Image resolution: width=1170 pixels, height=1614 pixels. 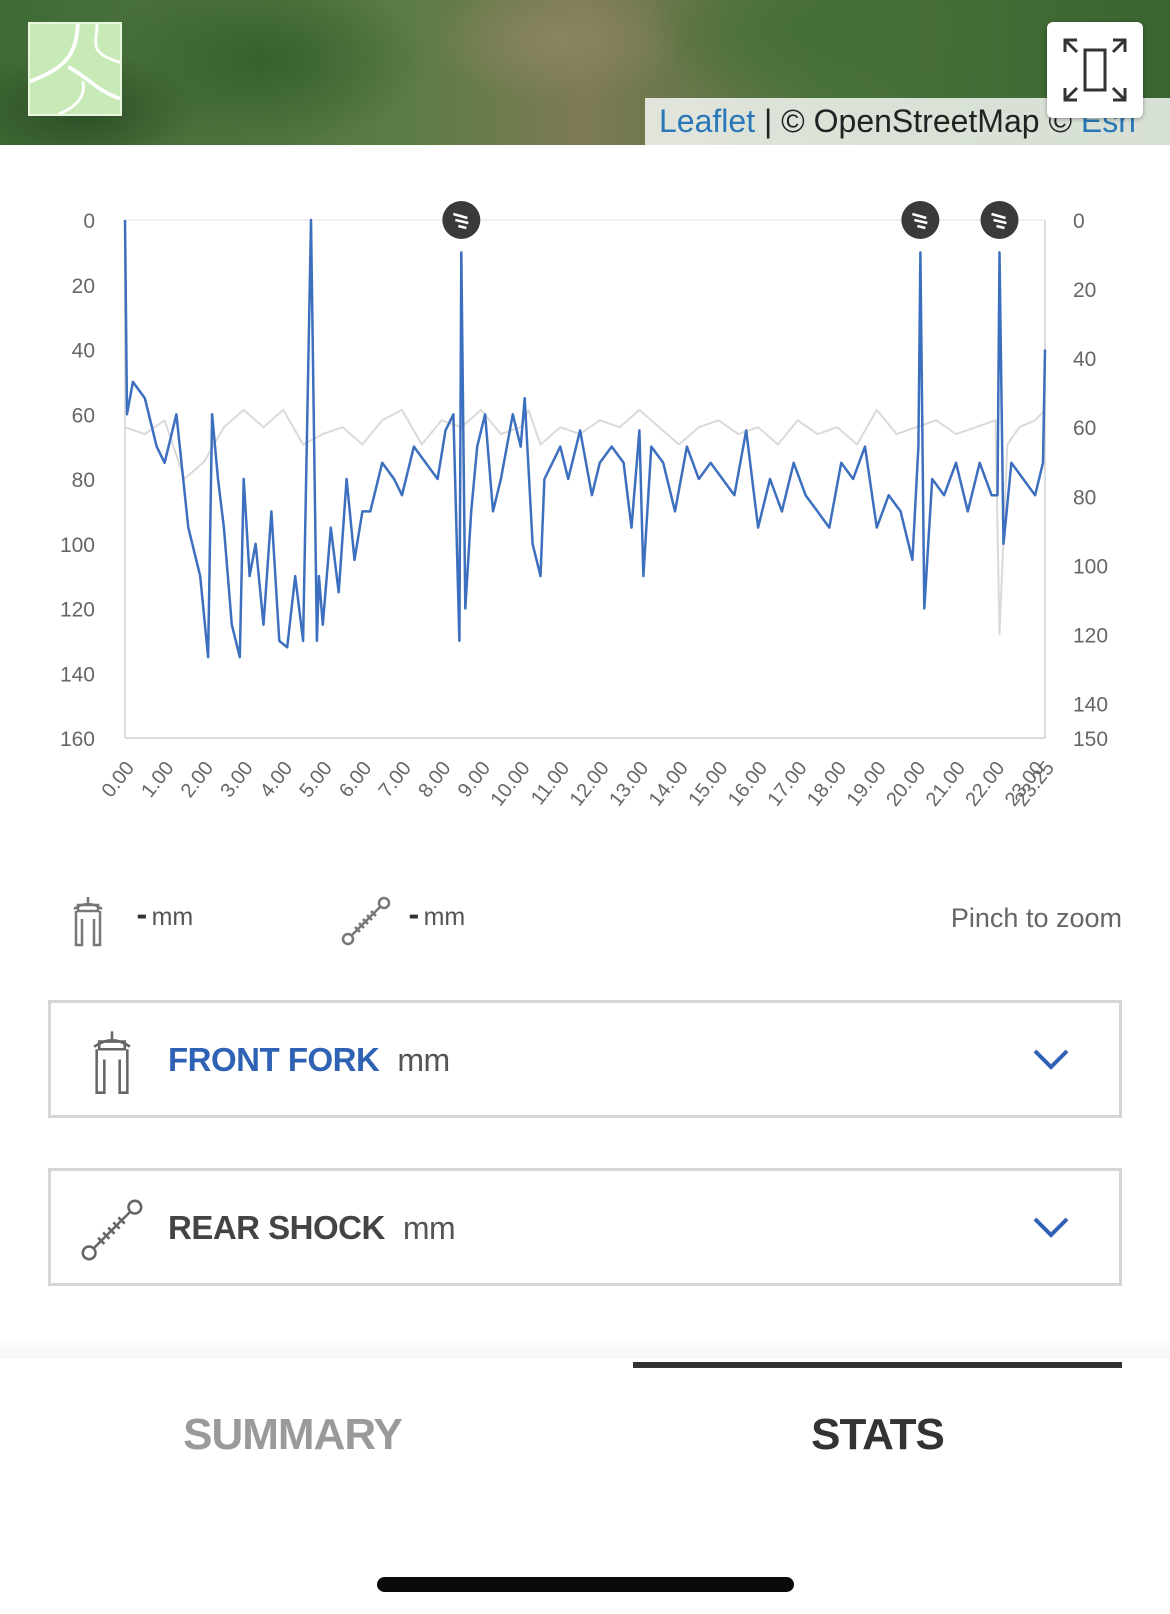 I want to click on fullscreen-button, so click(x=1095, y=70).